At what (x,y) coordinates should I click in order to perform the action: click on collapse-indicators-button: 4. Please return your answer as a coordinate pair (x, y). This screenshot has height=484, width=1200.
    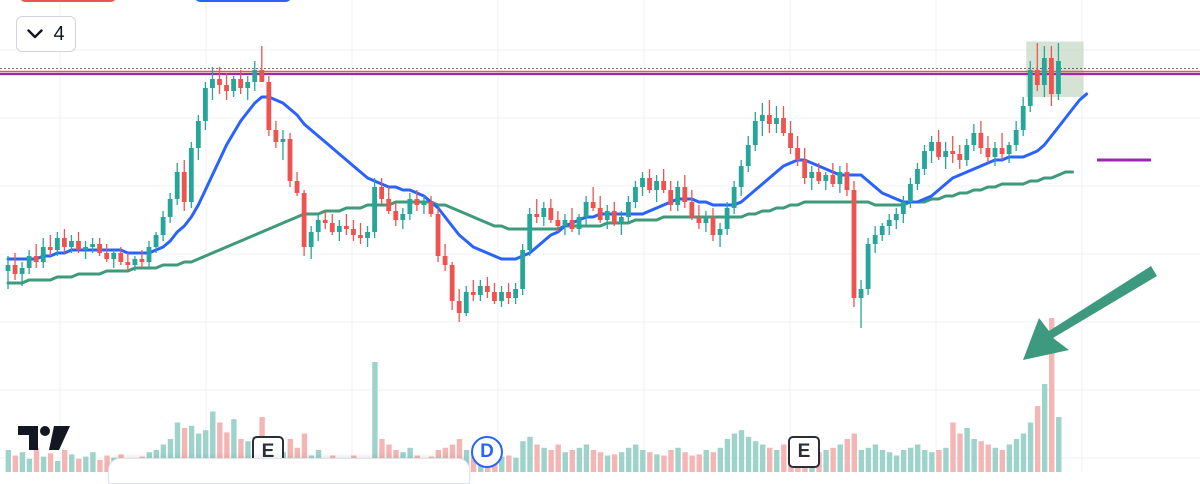
    Looking at the image, I should click on (46, 34).